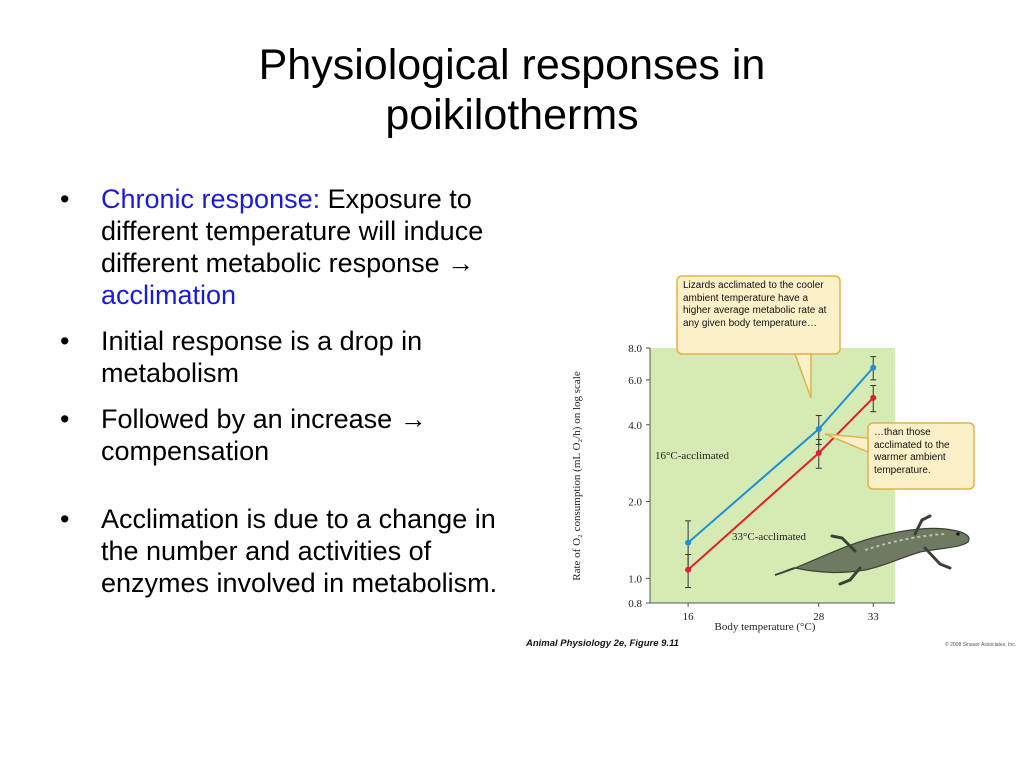 The image size is (1024, 768). I want to click on bullet-item: • Followed by an increase → compensation, so click(278, 435).